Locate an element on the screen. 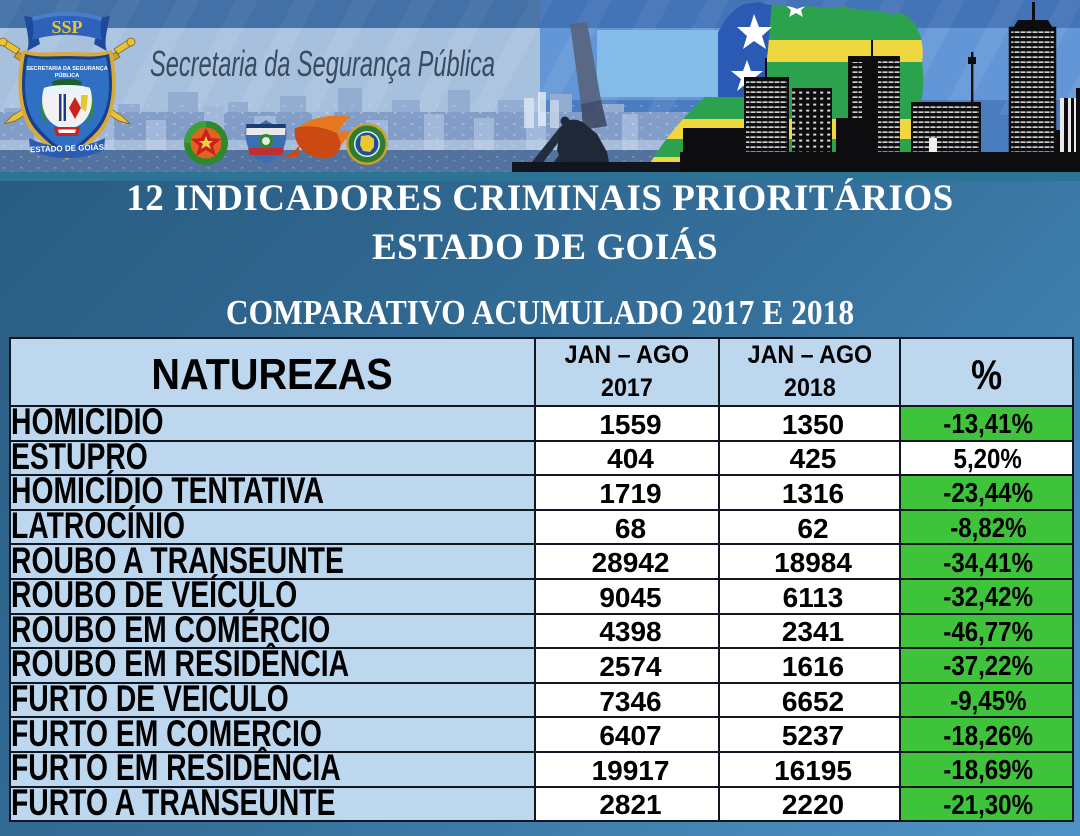  svg-text:Secretaria da Segurança Públic: Secretaria da Segurança Pública is located at coordinates (322, 63).